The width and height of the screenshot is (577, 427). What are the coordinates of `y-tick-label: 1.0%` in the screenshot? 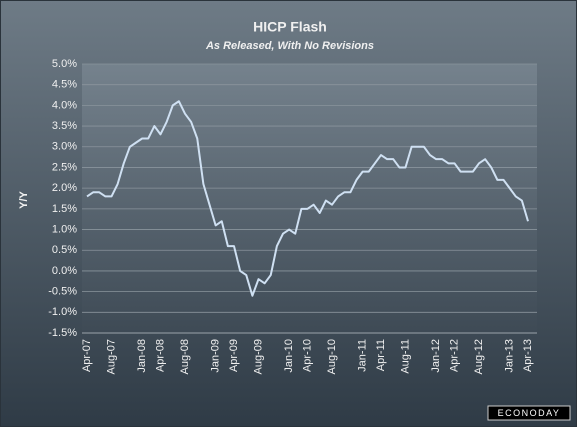 It's located at (64, 229).